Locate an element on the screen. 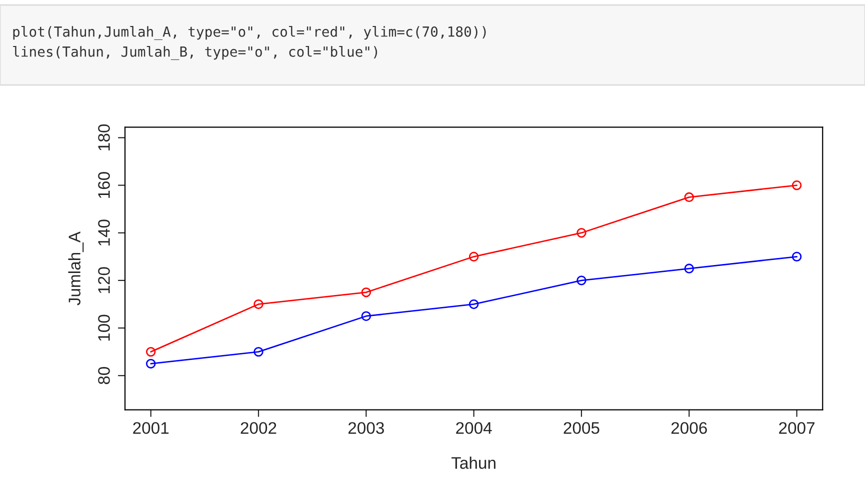 The height and width of the screenshot is (495, 865). x-tick-label: 2006 is located at coordinates (689, 428).